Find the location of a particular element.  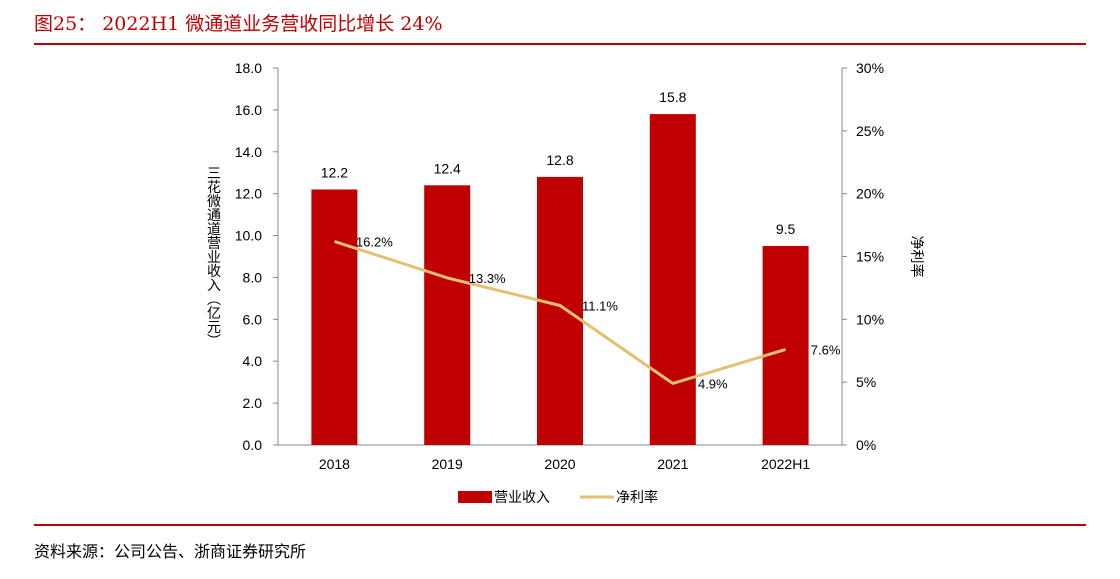

net-margin-label: 7.6% is located at coordinates (826, 349).